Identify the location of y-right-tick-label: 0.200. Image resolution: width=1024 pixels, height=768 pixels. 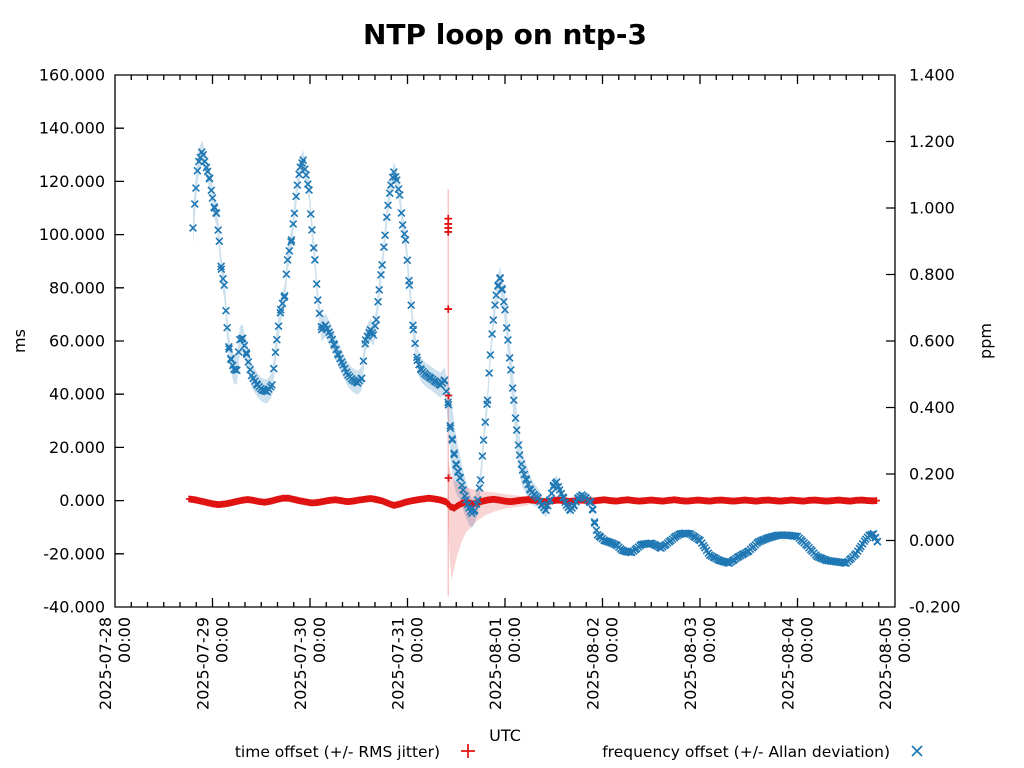
(932, 474).